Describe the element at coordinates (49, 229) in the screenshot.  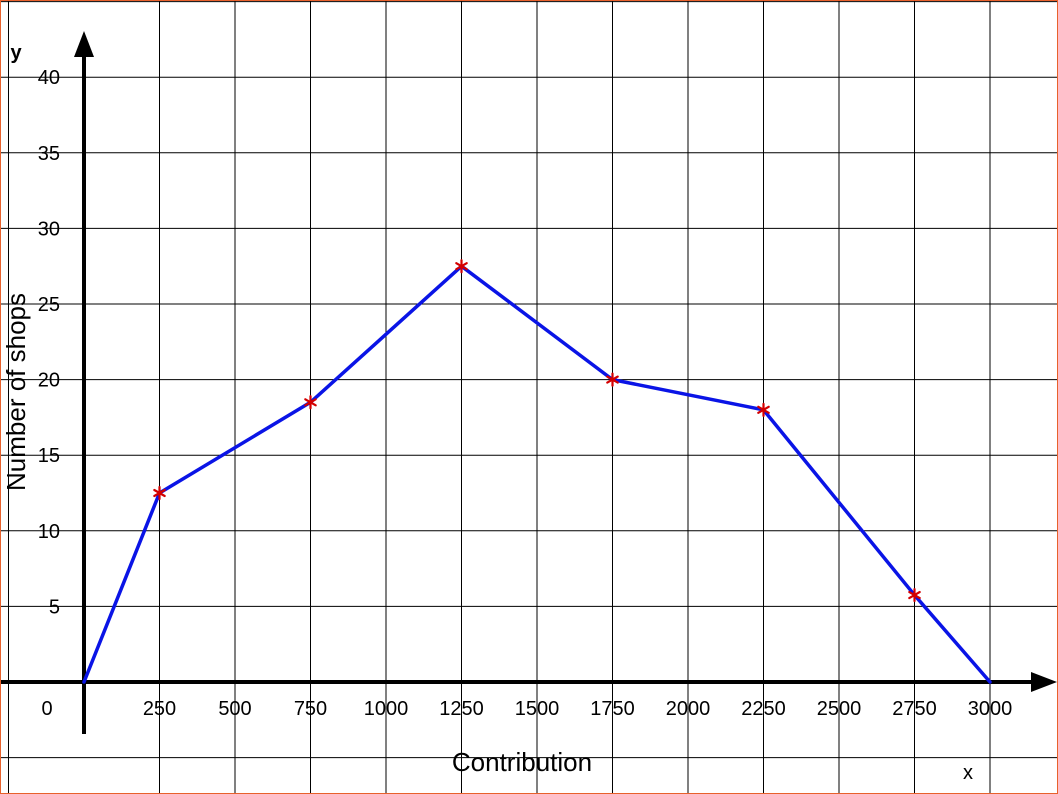
I see `y-tick-label: 30` at that location.